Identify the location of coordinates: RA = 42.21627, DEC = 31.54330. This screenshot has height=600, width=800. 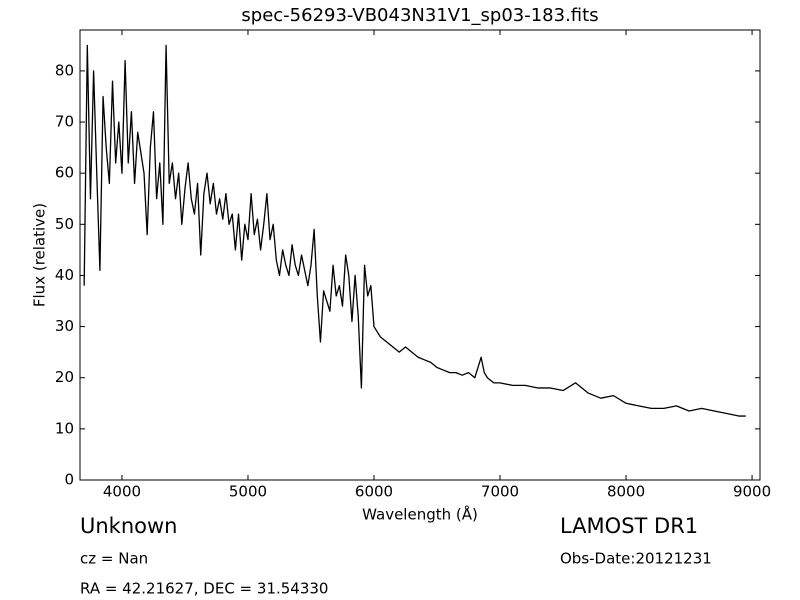
(204, 589).